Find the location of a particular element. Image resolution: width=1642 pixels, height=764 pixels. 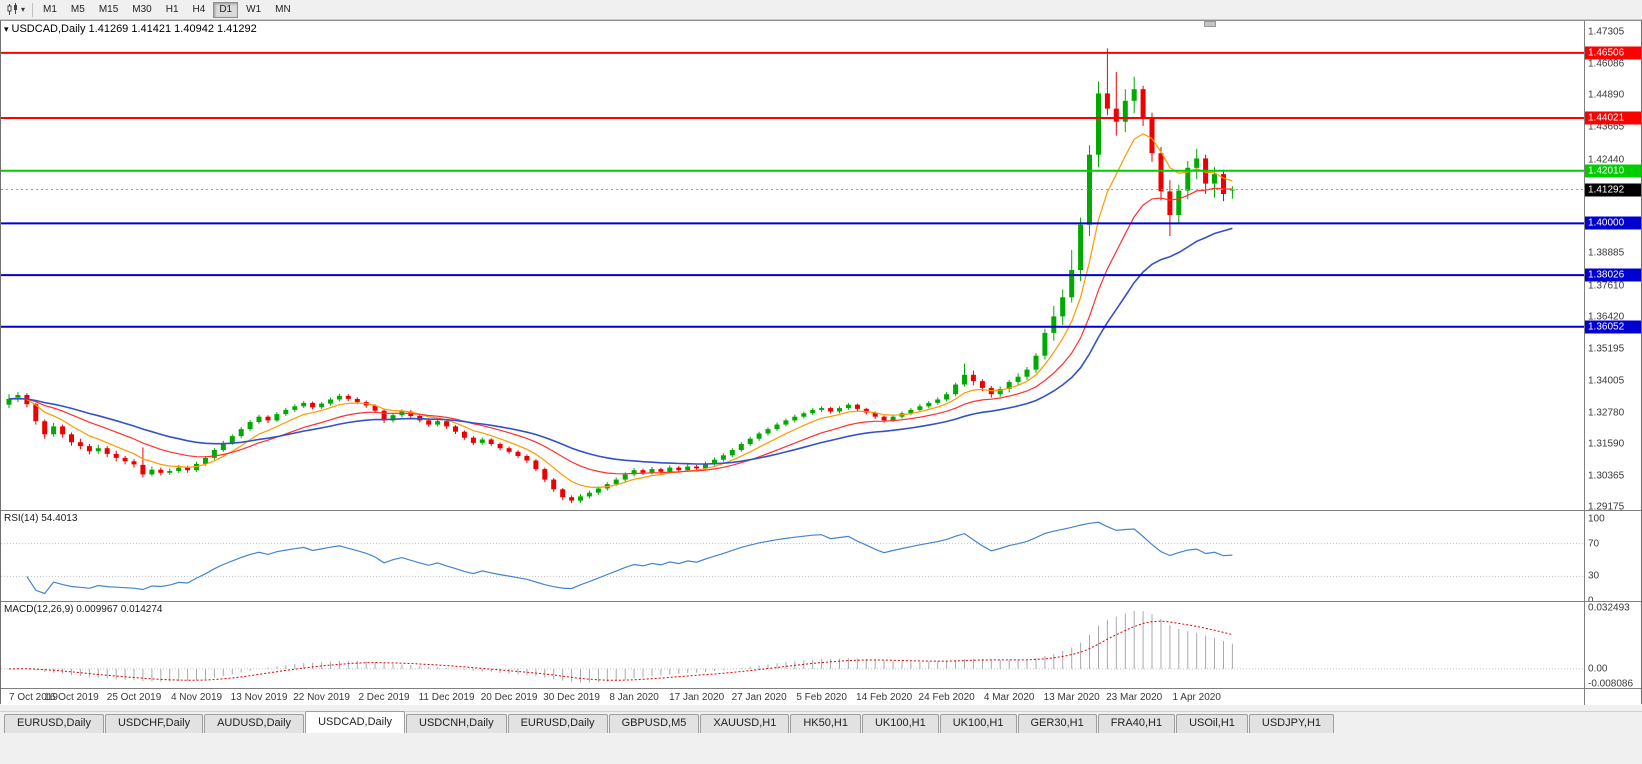

symbol-tab-usdcad-daily: USDCAD,Daily is located at coordinates (355, 722).